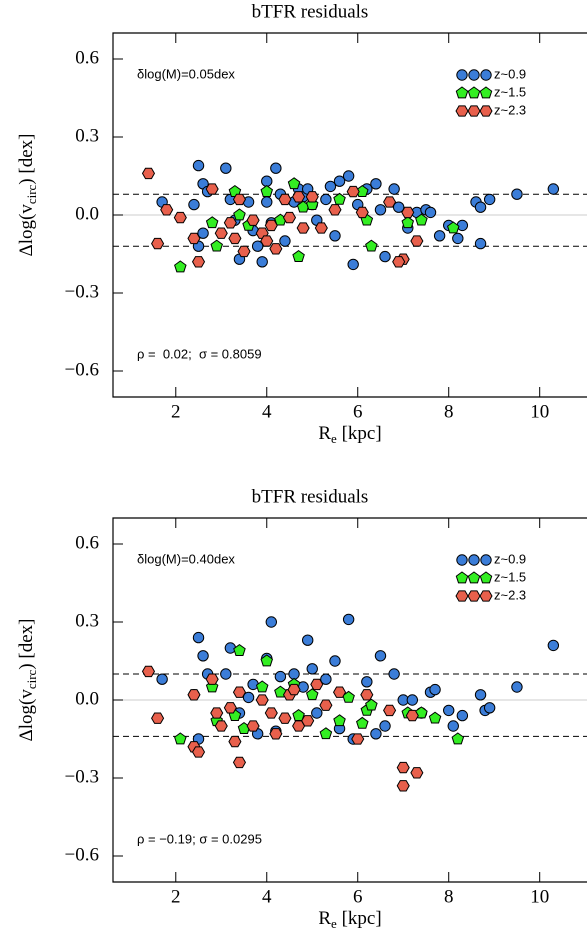 This screenshot has height=939, width=587. Describe the element at coordinates (510, 558) in the screenshot. I see `legend-label: z~0.9` at that location.